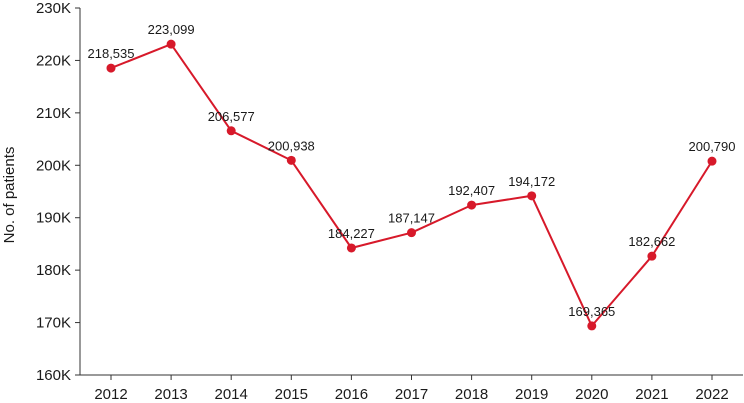  I want to click on y-tick-label: 210K, so click(53, 113).